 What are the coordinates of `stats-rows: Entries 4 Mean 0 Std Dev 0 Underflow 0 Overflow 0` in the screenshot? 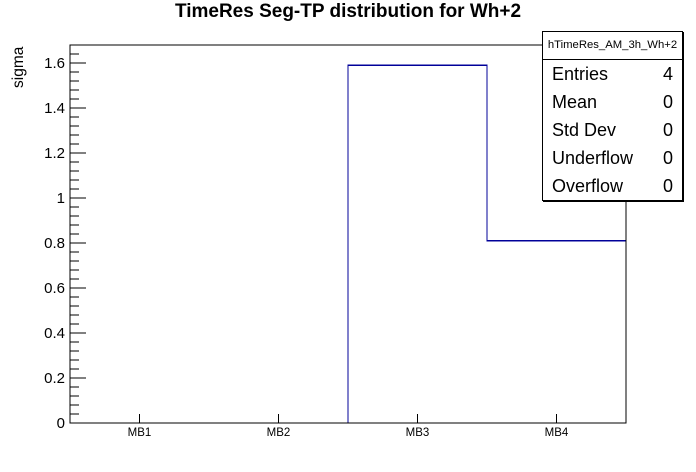 It's located at (612, 130).